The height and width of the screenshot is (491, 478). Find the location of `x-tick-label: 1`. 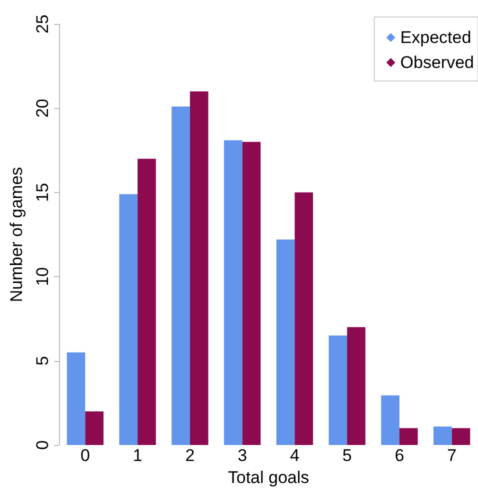

x-tick-label: 1 is located at coordinates (137, 455).